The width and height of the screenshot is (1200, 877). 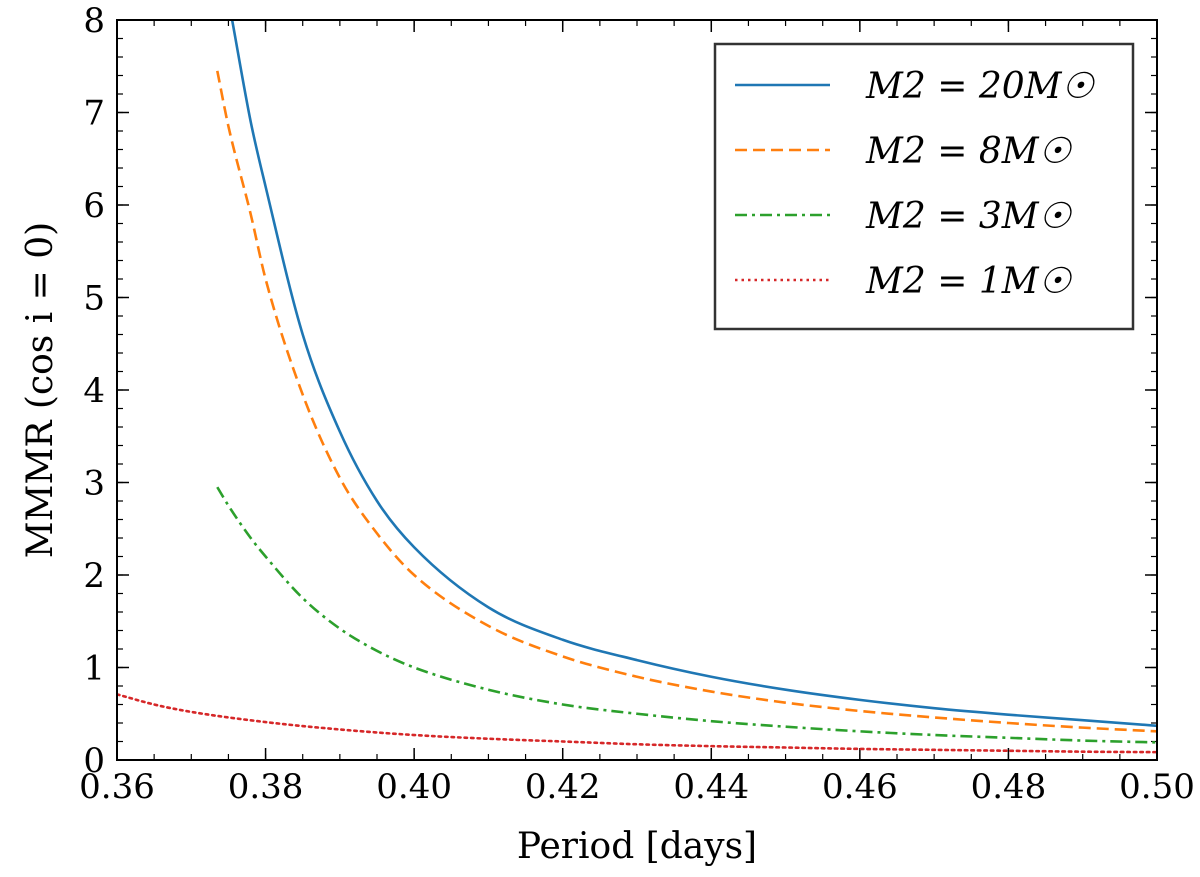 What do you see at coordinates (40, 390) in the screenshot?
I see `y-axis-label: MMMR (cos i = 0)` at bounding box center [40, 390].